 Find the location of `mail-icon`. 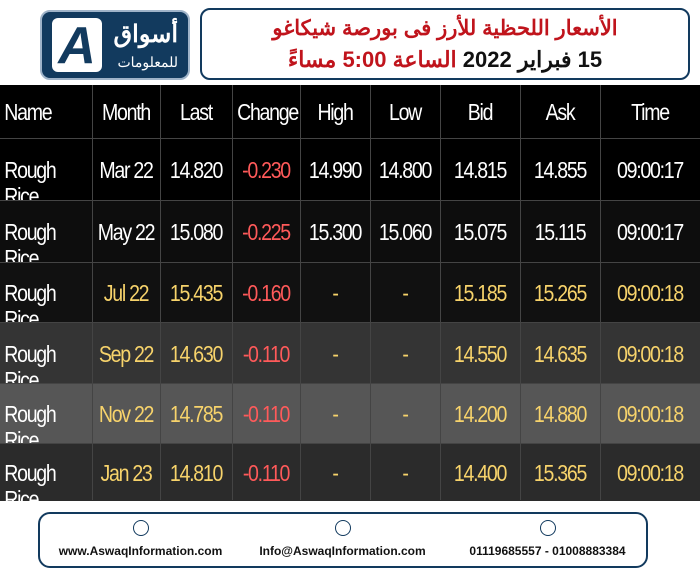

mail-icon is located at coordinates (342, 528).